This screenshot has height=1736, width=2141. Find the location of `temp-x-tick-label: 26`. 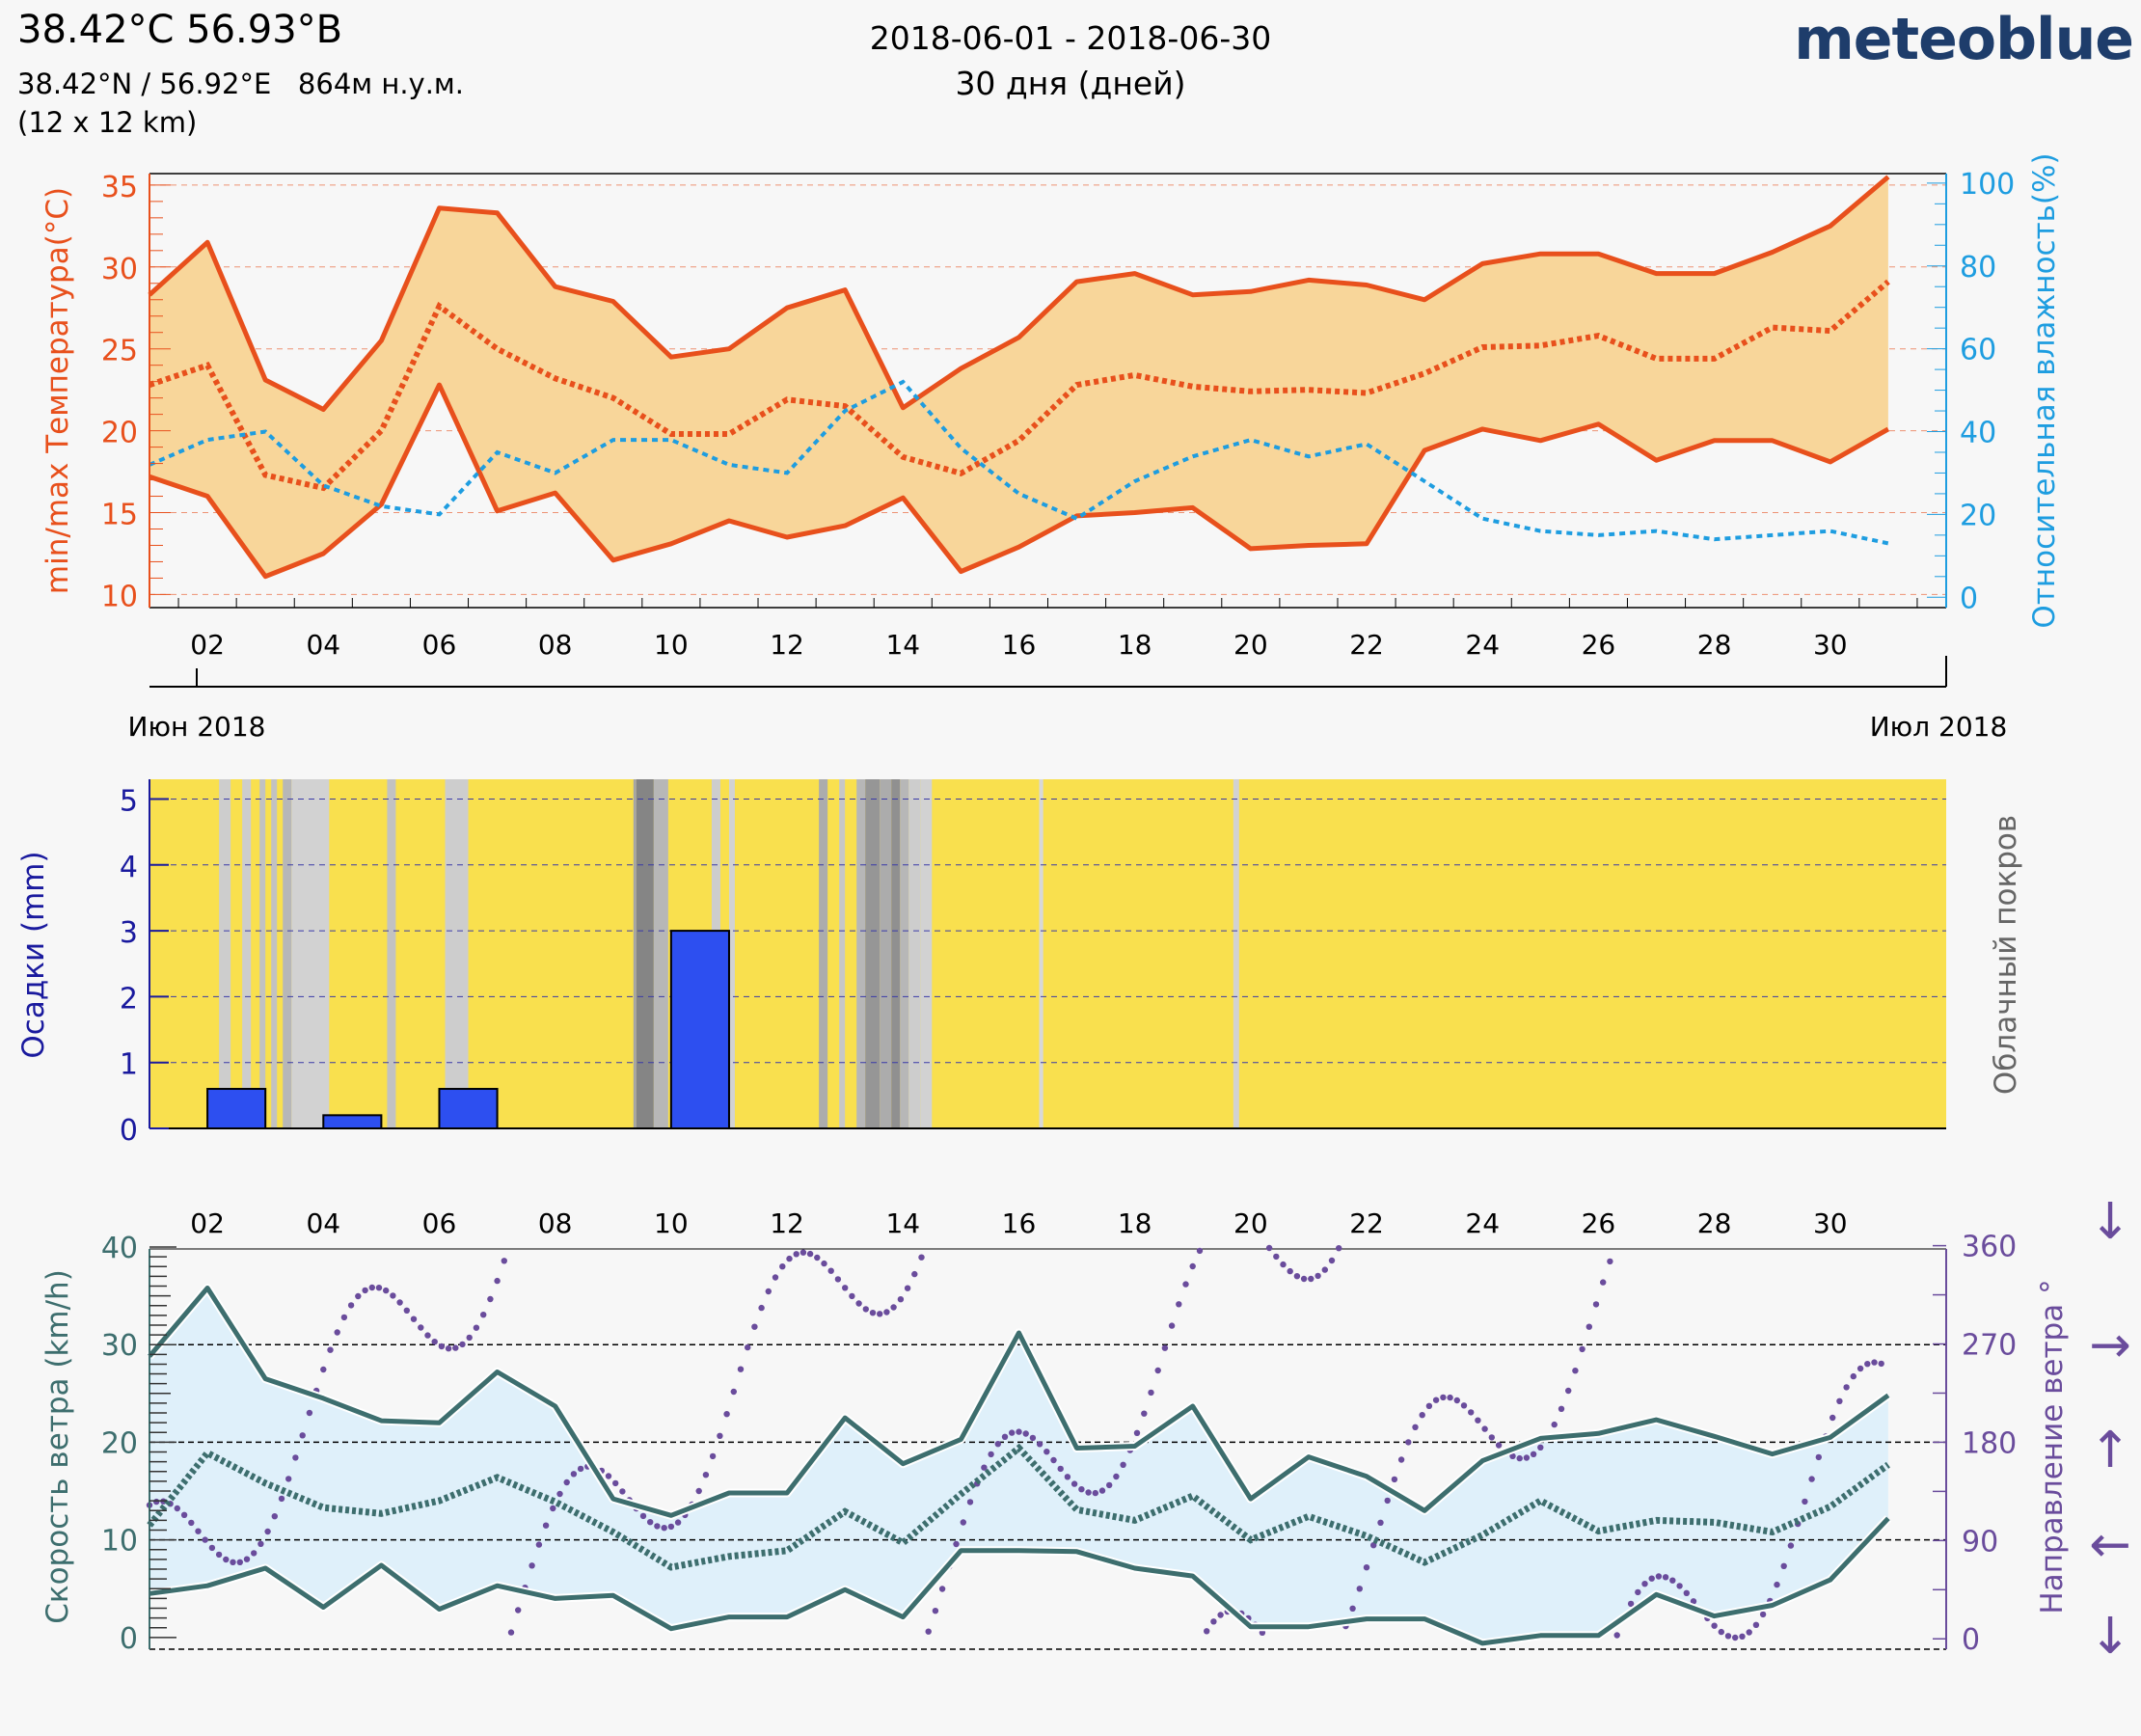

temp-x-tick-label: 26 is located at coordinates (1599, 645).